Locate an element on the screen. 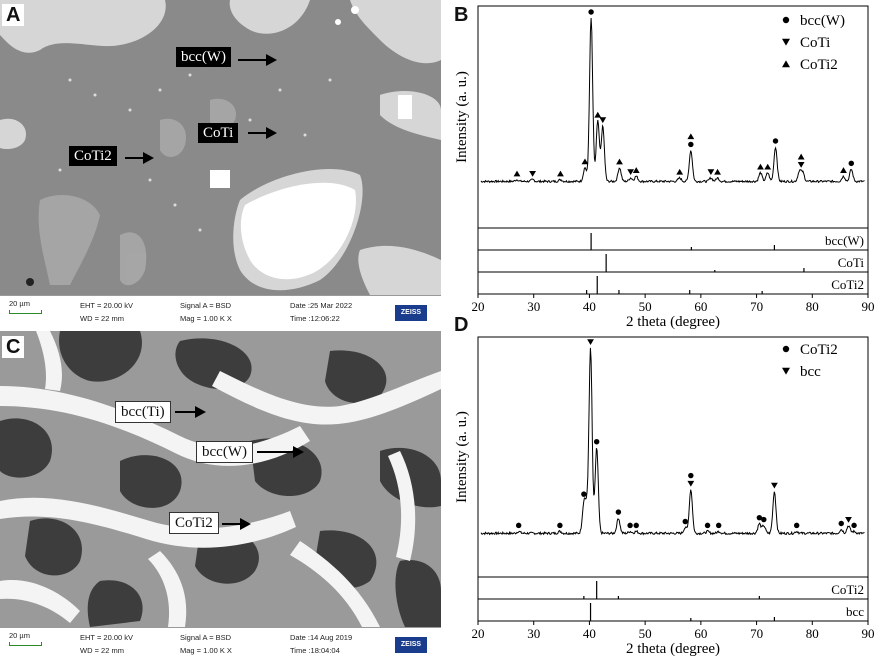 This screenshot has width=886, height=662. eht: EHT = 20.00 kV is located at coordinates (107, 305).